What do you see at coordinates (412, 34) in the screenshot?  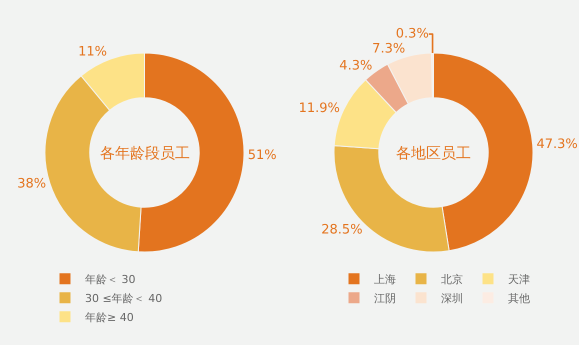 I see `data-label: 0.3%` at bounding box center [412, 34].